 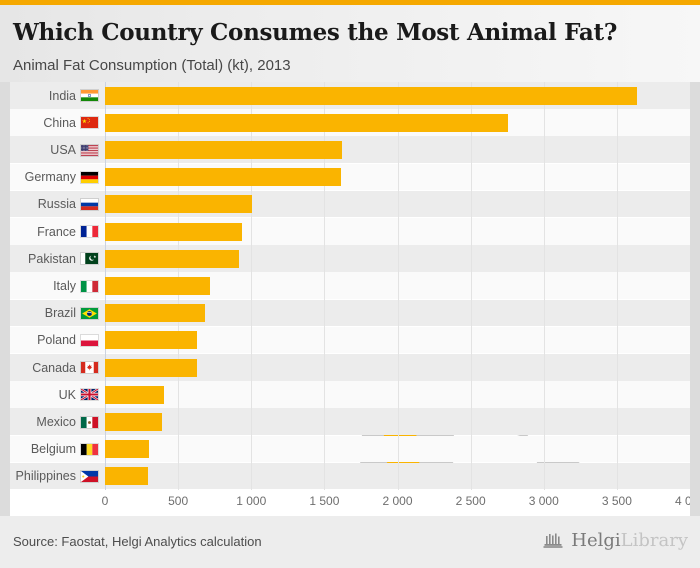 What do you see at coordinates (172, 258) in the screenshot?
I see `bar-pakistan` at bounding box center [172, 258].